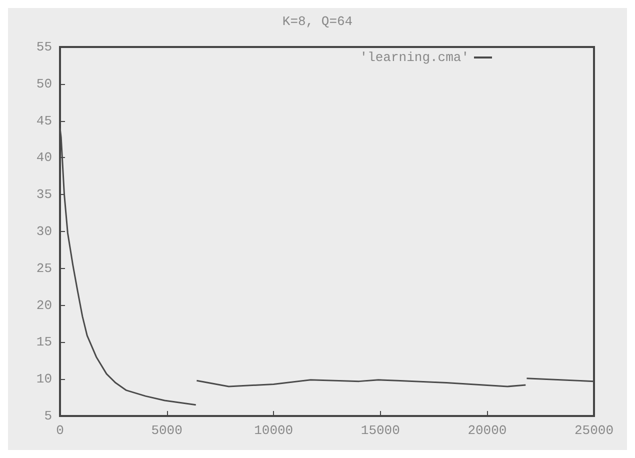  Describe the element at coordinates (44, 47) in the screenshot. I see `y-tick-label: 55` at that location.